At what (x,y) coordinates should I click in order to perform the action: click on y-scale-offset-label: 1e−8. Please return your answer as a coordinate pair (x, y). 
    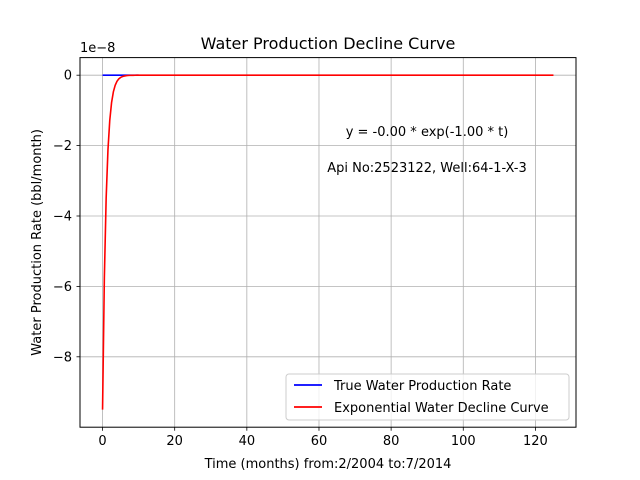
    Looking at the image, I should click on (97, 48).